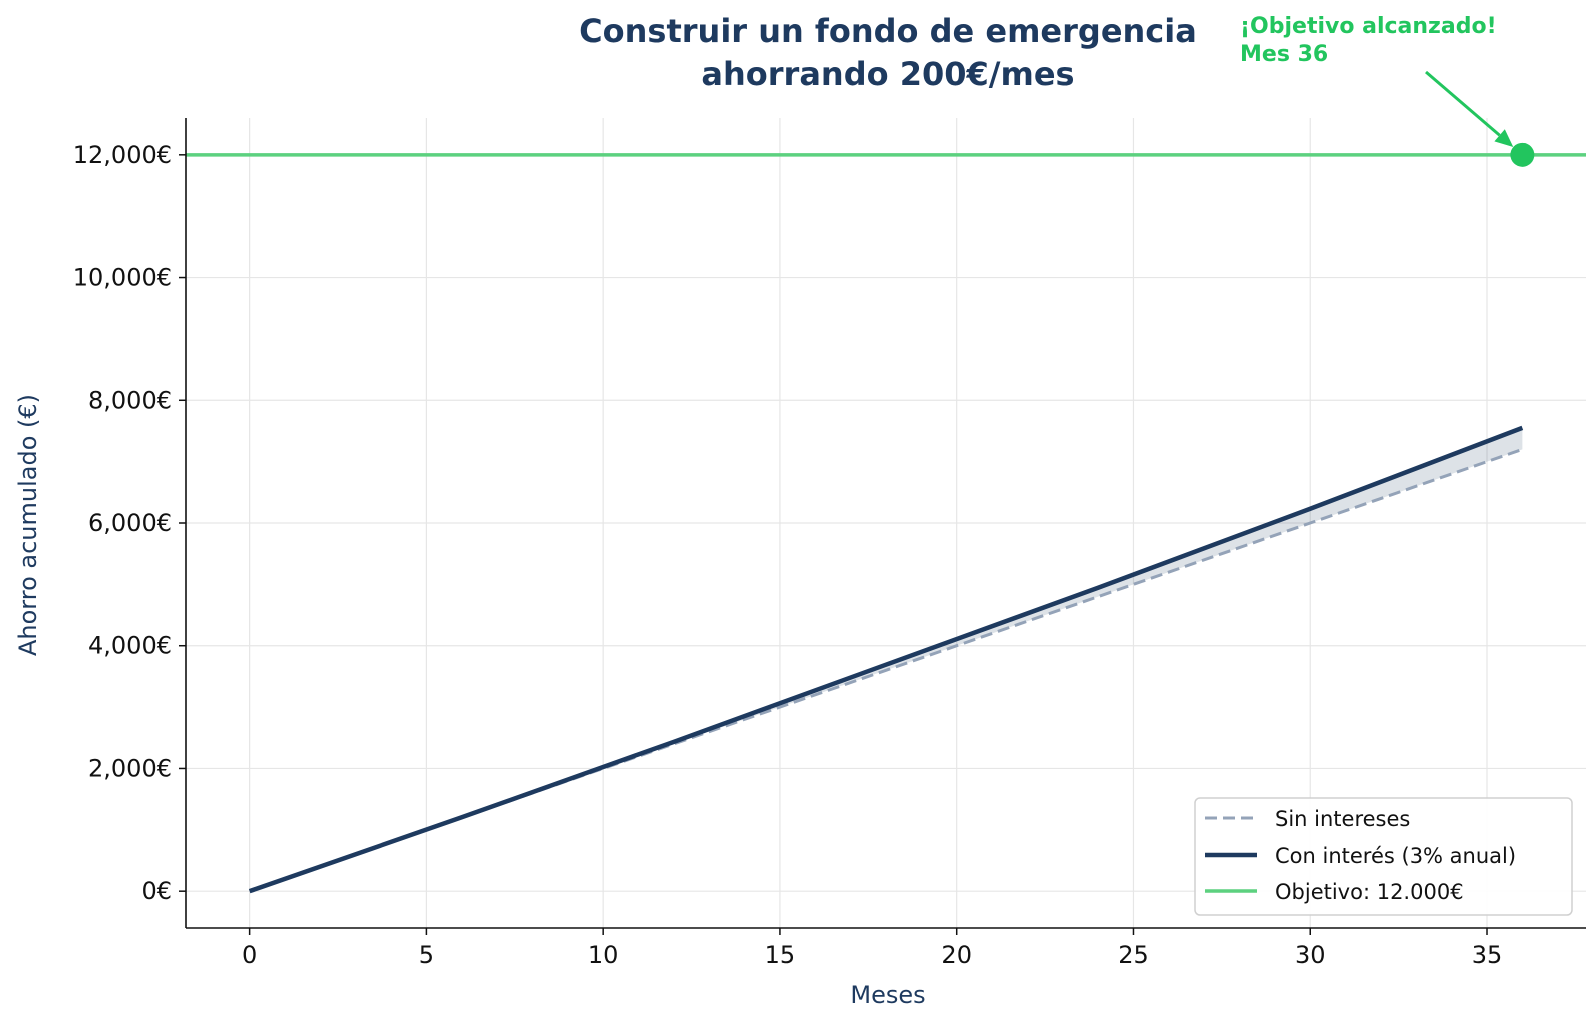 The image size is (1595, 1019). Describe the element at coordinates (887, 74) in the screenshot. I see `chart-title-line-2: ahorrando 200€/mes` at that location.